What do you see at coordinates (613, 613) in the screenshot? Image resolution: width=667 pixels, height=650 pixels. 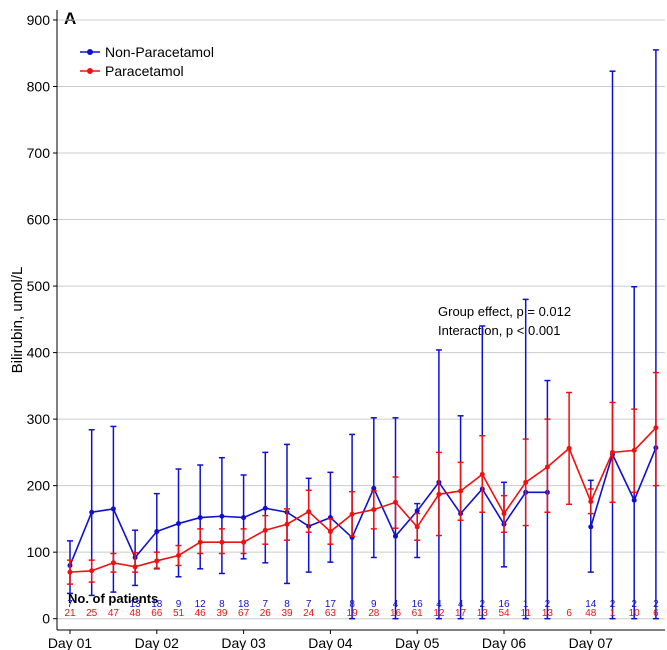 I see `patient-count: 1` at bounding box center [613, 613].